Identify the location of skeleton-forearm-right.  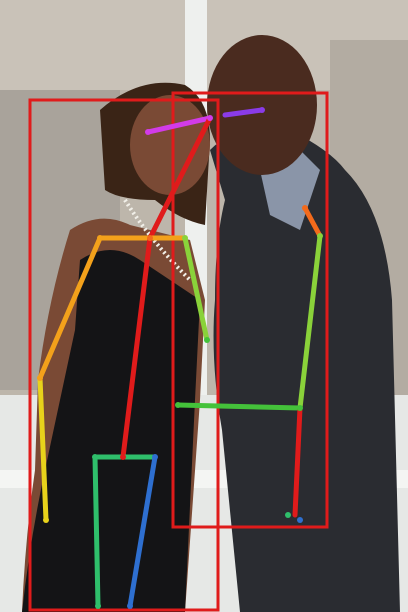
(239, 406).